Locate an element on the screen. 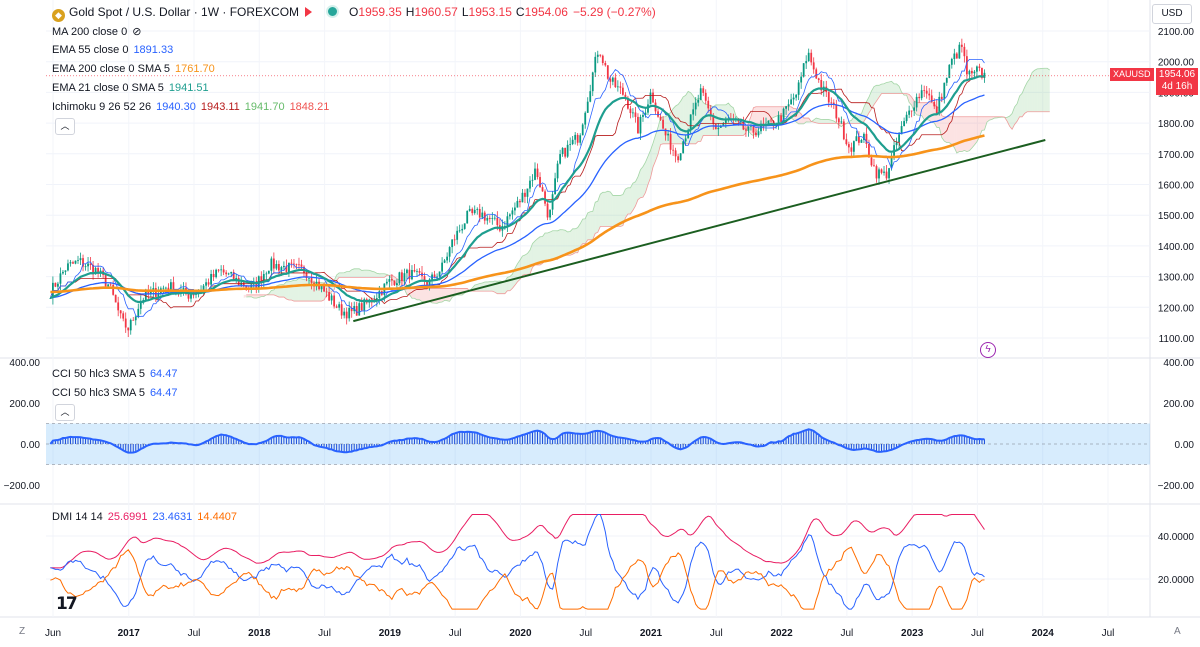 The height and width of the screenshot is (647, 1200). indicator-legend-ema200: EMA 200 close 0 SMA 5 1761.70 is located at coordinates (133, 69).